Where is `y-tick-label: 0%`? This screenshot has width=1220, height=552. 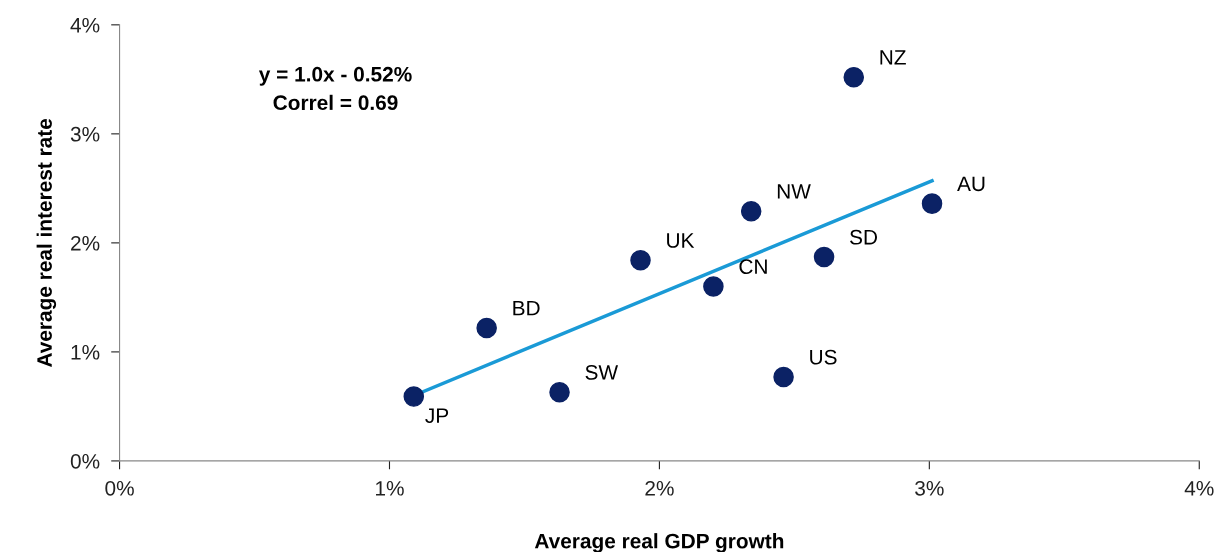
y-tick-label: 0% is located at coordinates (85, 461).